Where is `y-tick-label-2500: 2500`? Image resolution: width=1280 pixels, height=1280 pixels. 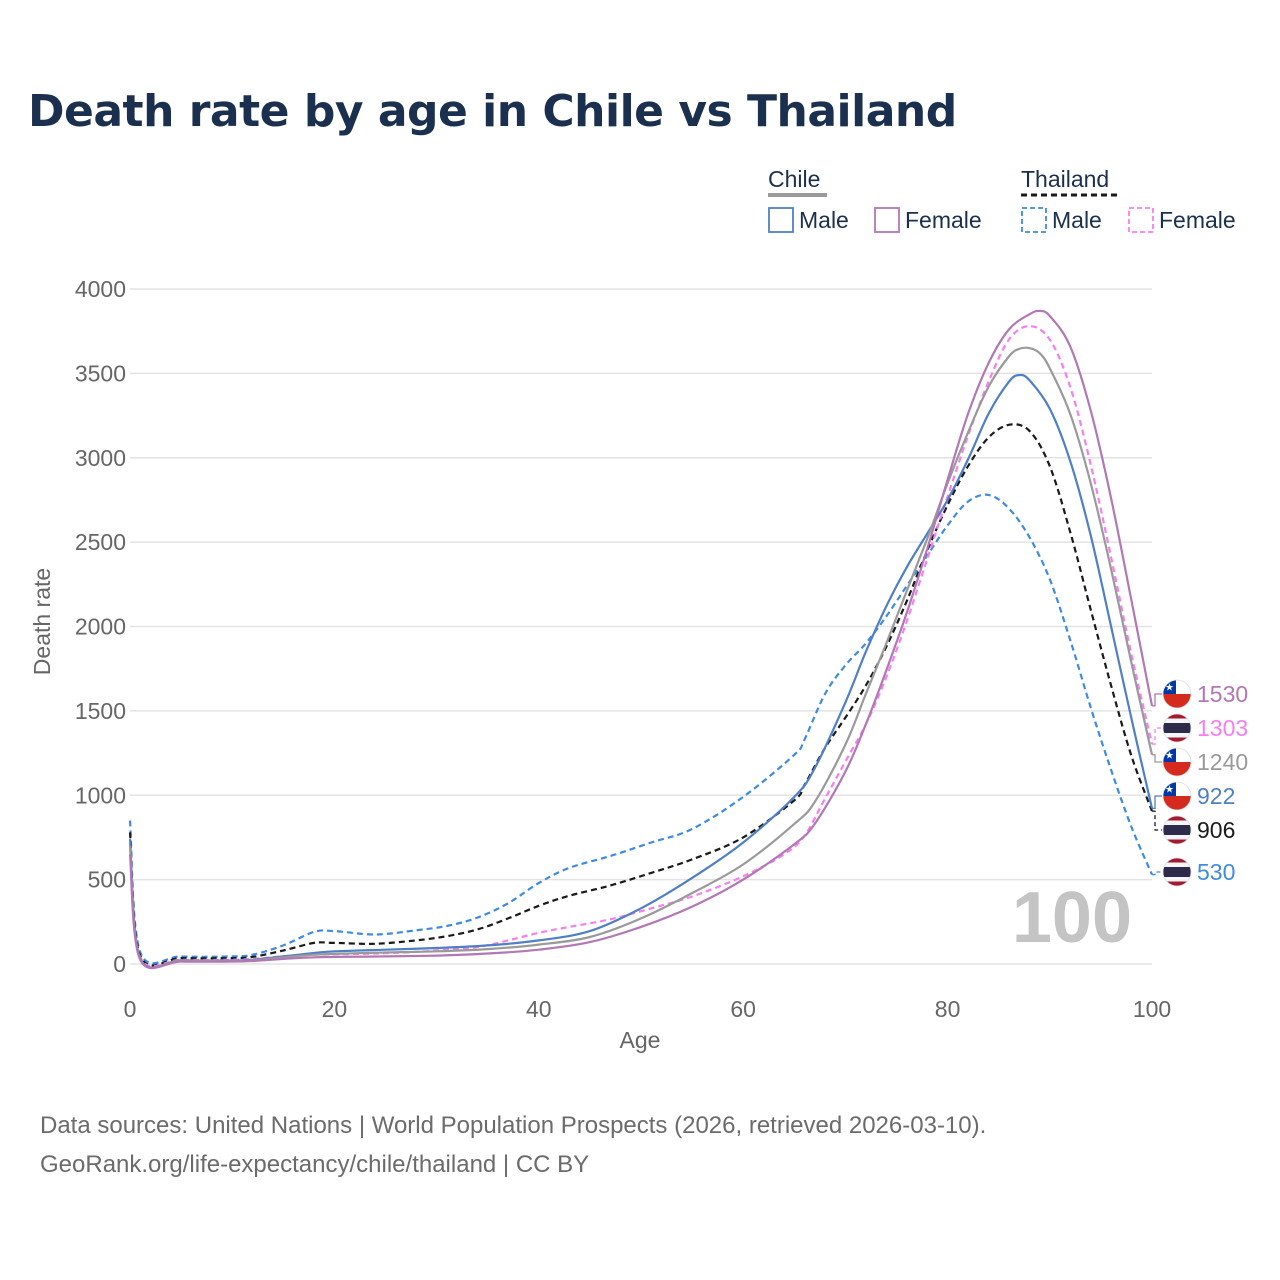 y-tick-label-2500: 2500 is located at coordinates (100, 542).